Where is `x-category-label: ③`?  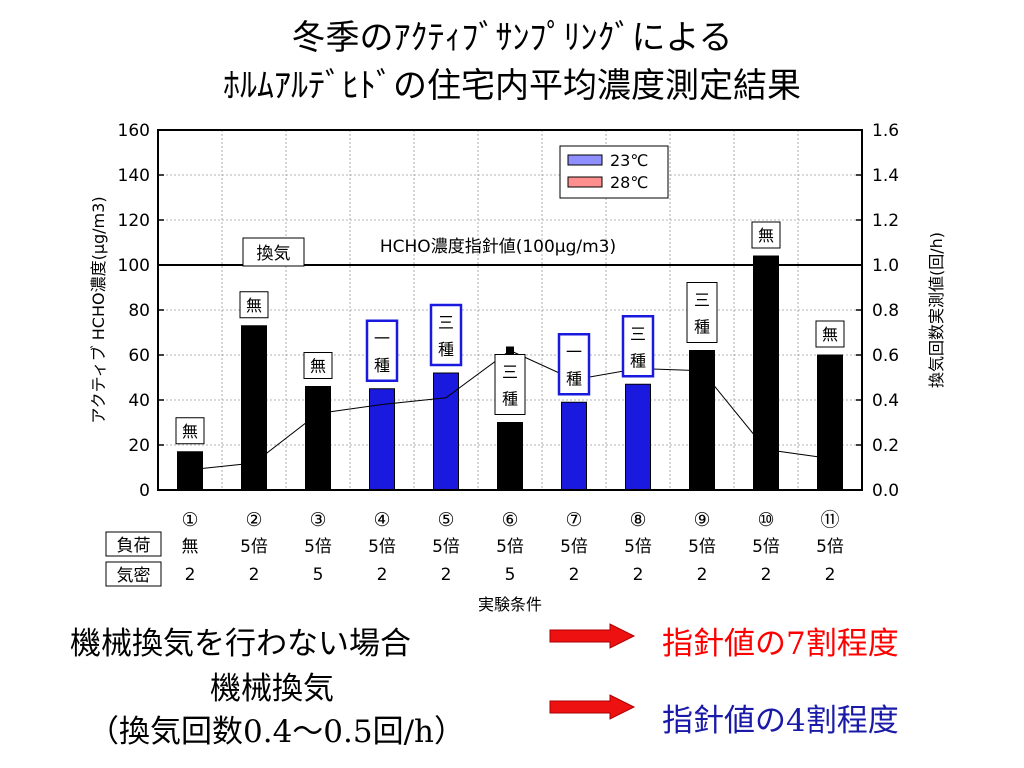
x-category-label: ③ is located at coordinates (317, 520).